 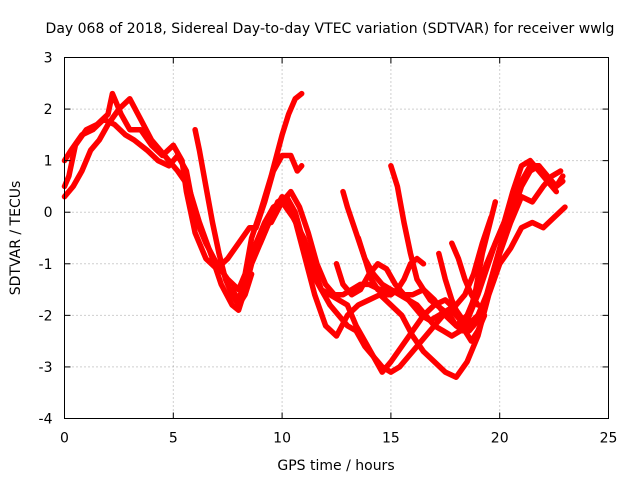 I want to click on x-tick-labels: 0 5 10 15 20 25, so click(x=338, y=439).